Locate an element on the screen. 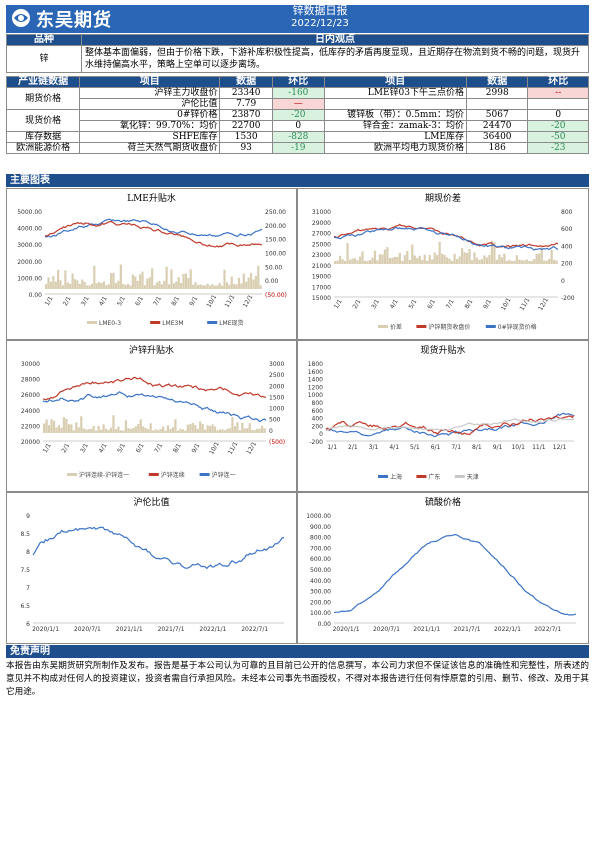  brand-name: 东吴期货 is located at coordinates (74, 20).